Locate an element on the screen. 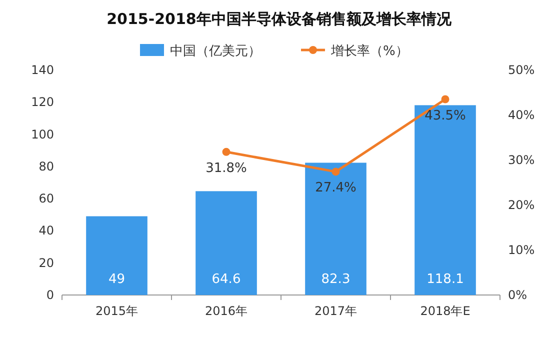 The height and width of the screenshot is (340, 558). data-label: 43.5% is located at coordinates (445, 116).